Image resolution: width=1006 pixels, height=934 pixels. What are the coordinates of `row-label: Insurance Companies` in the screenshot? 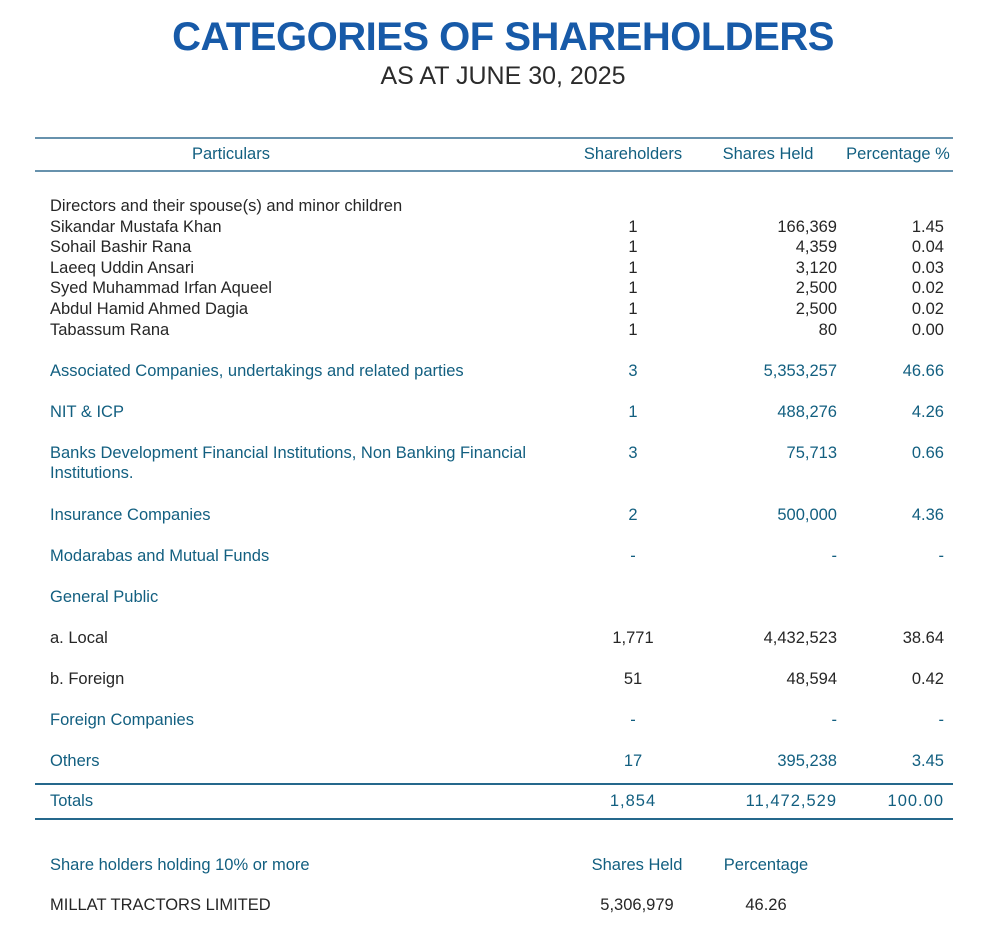 It's located at (130, 514).